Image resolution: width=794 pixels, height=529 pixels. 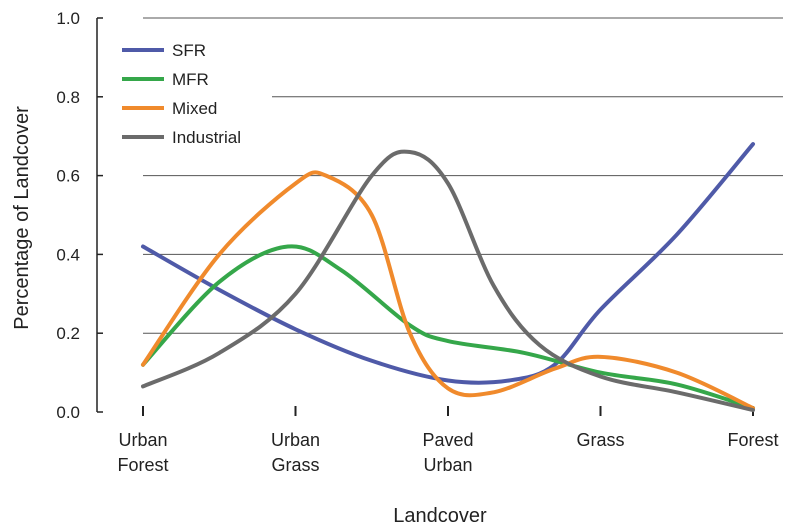 I want to click on y-tick-label: 1.0, so click(x=68, y=18).